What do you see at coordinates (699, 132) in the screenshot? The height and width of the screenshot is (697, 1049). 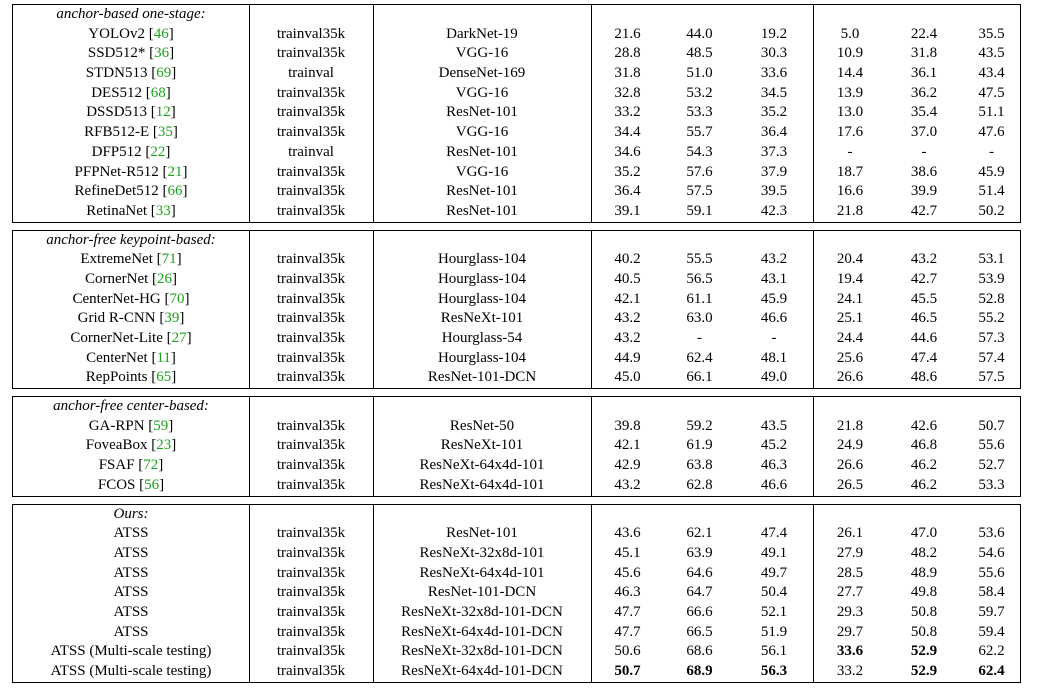 I see `ap50-cell: 55.7` at bounding box center [699, 132].